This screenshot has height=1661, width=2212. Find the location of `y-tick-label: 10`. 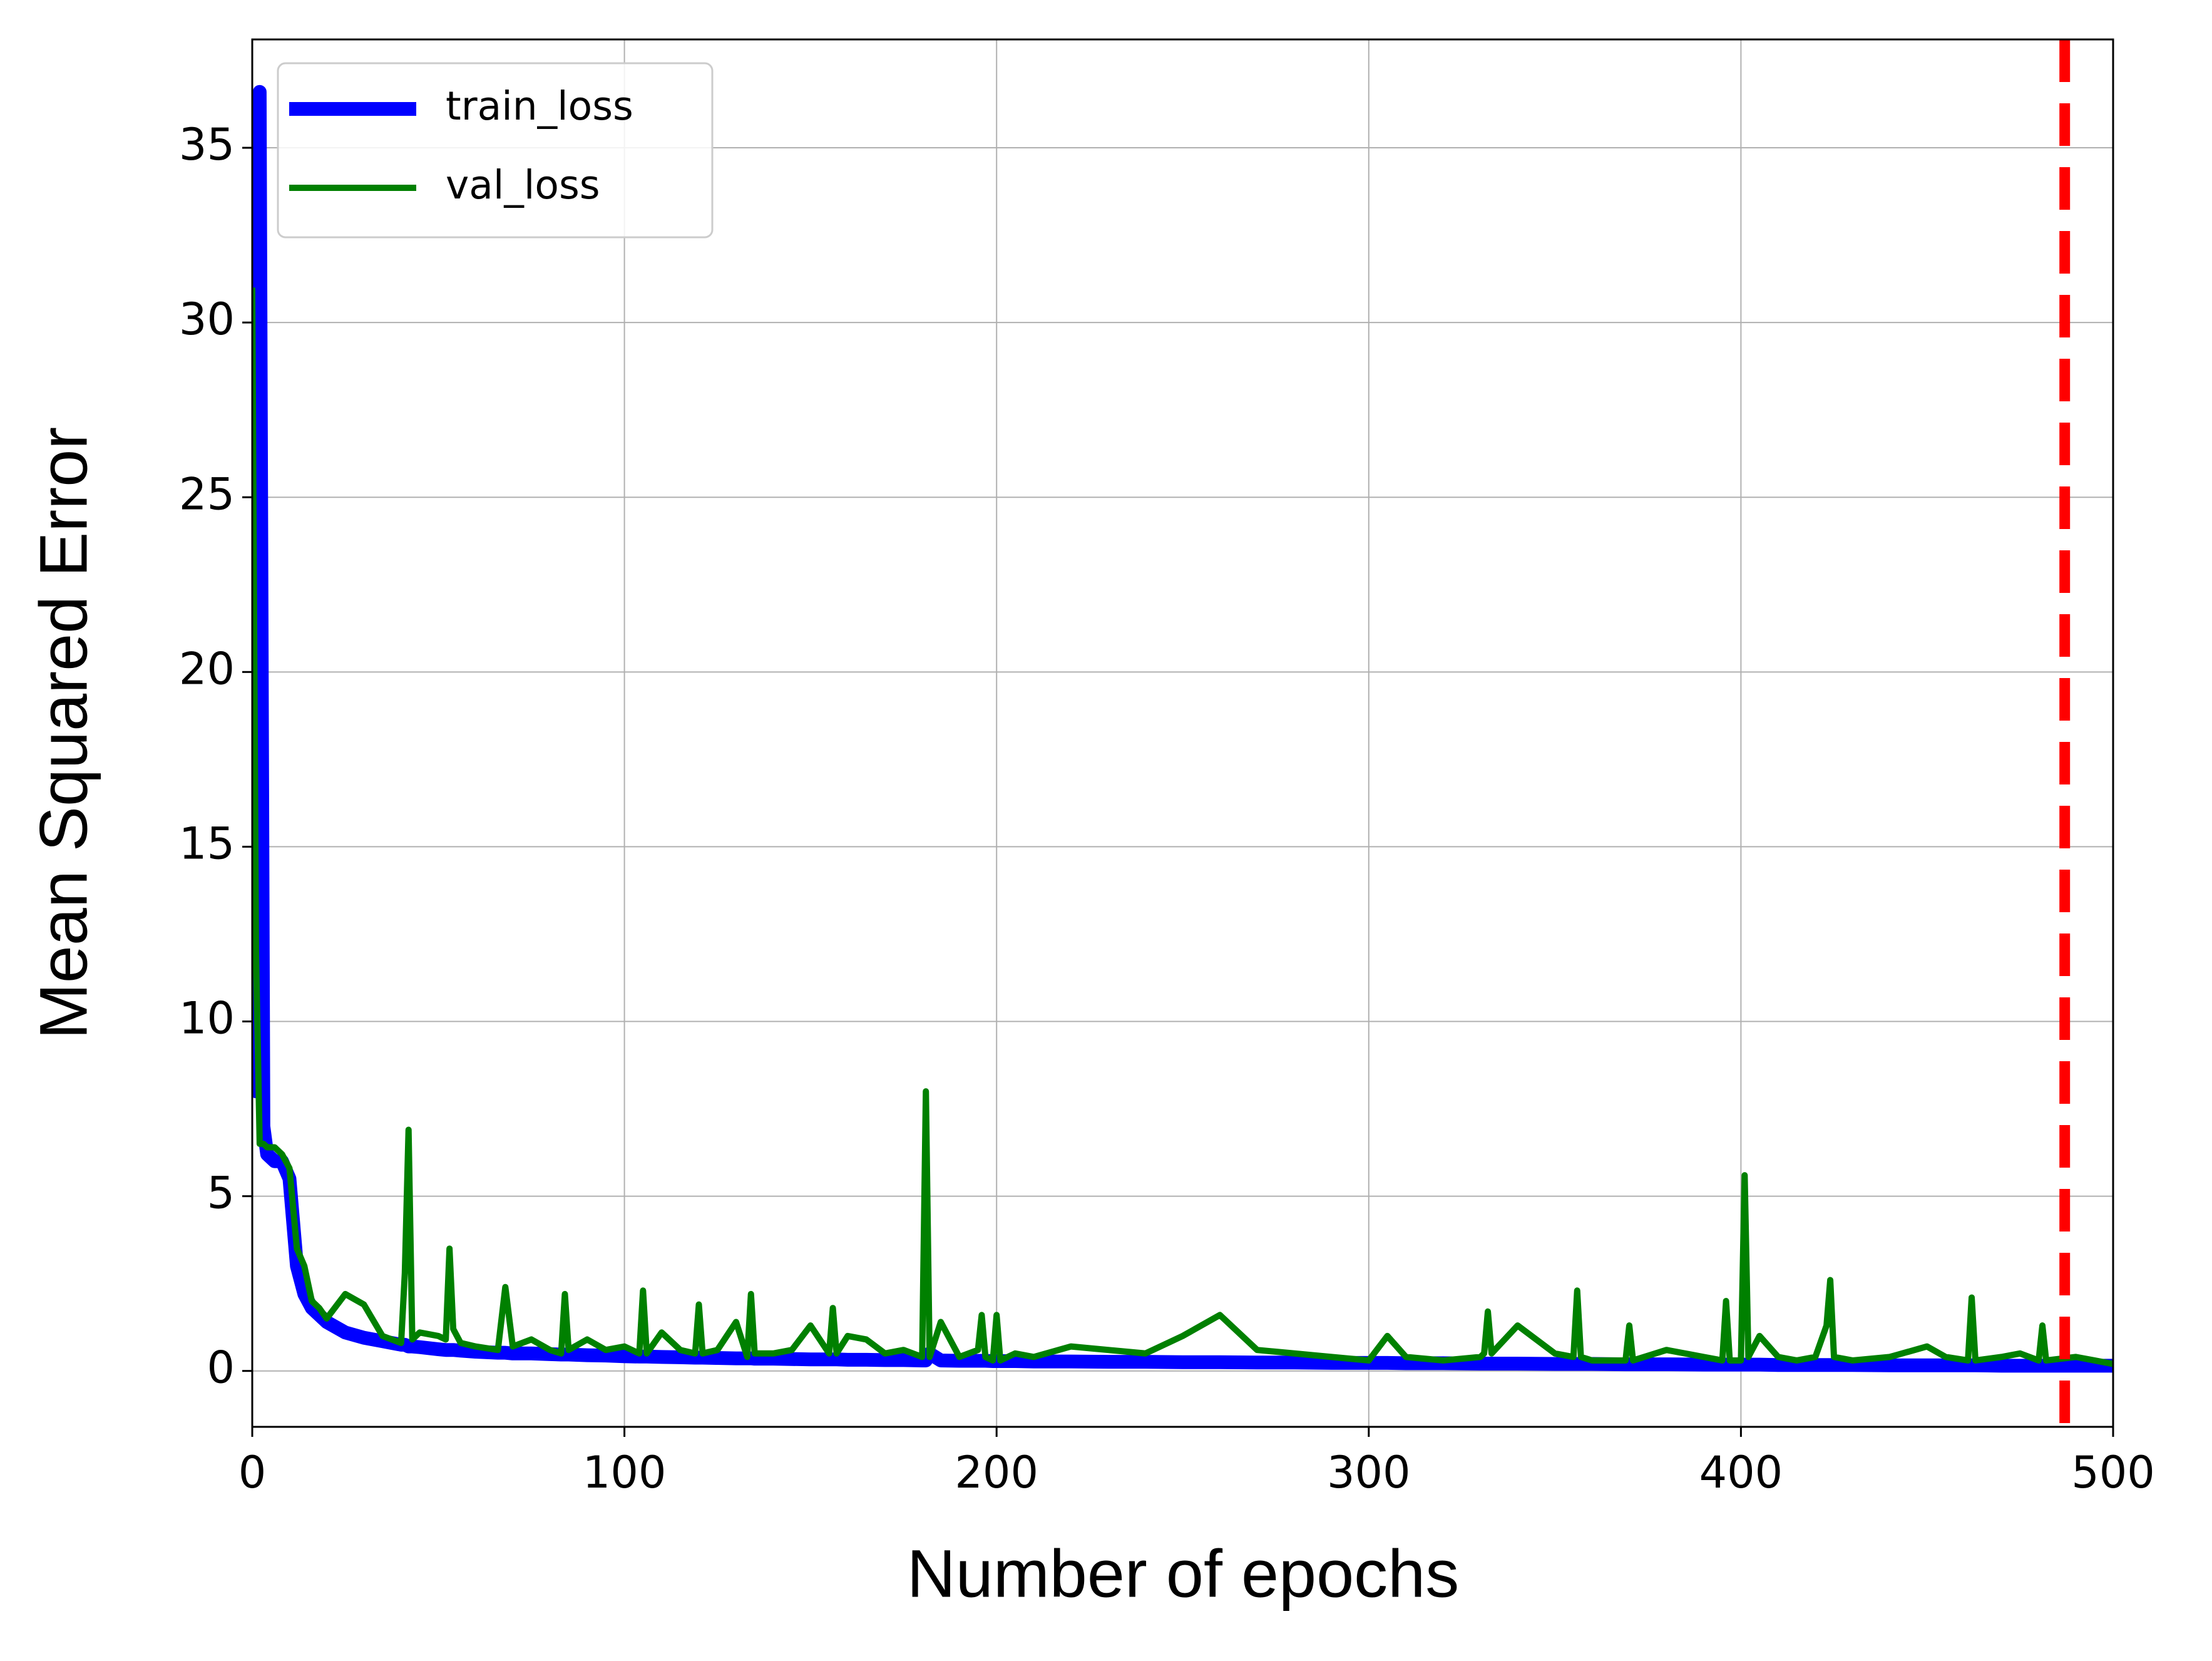

y-tick-label: 10 is located at coordinates (207, 1019).